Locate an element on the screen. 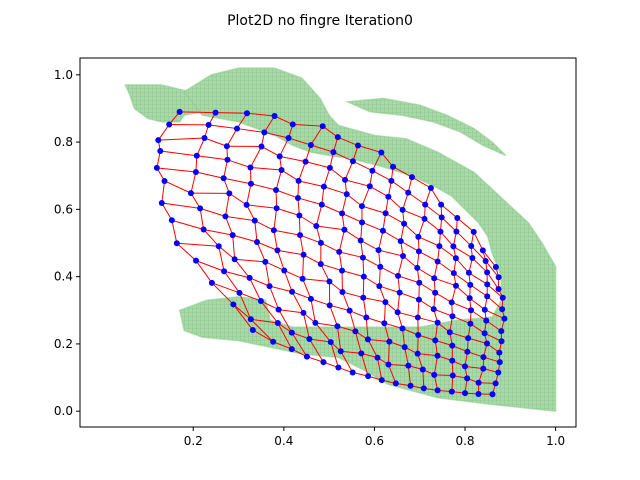 The width and height of the screenshot is (640, 480). y-tick-label: 1.0 is located at coordinates (63, 75).